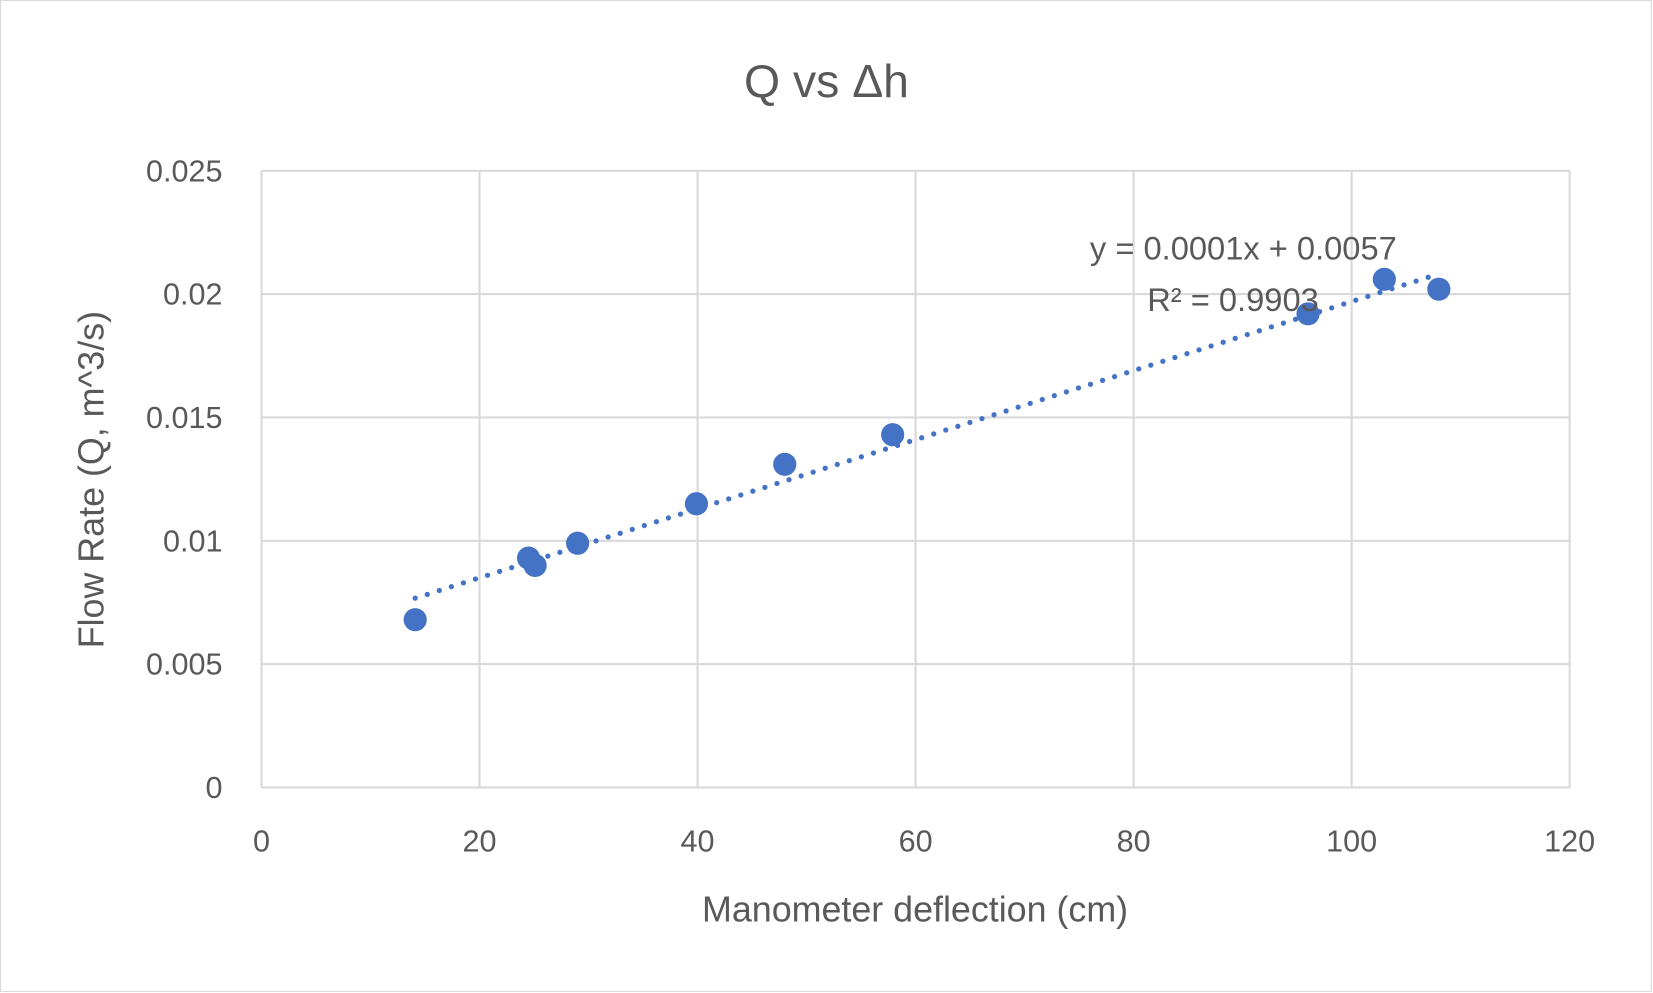 This screenshot has height=993, width=1653. What do you see at coordinates (192, 295) in the screenshot?
I see `y-tick-label: 0.02` at bounding box center [192, 295].